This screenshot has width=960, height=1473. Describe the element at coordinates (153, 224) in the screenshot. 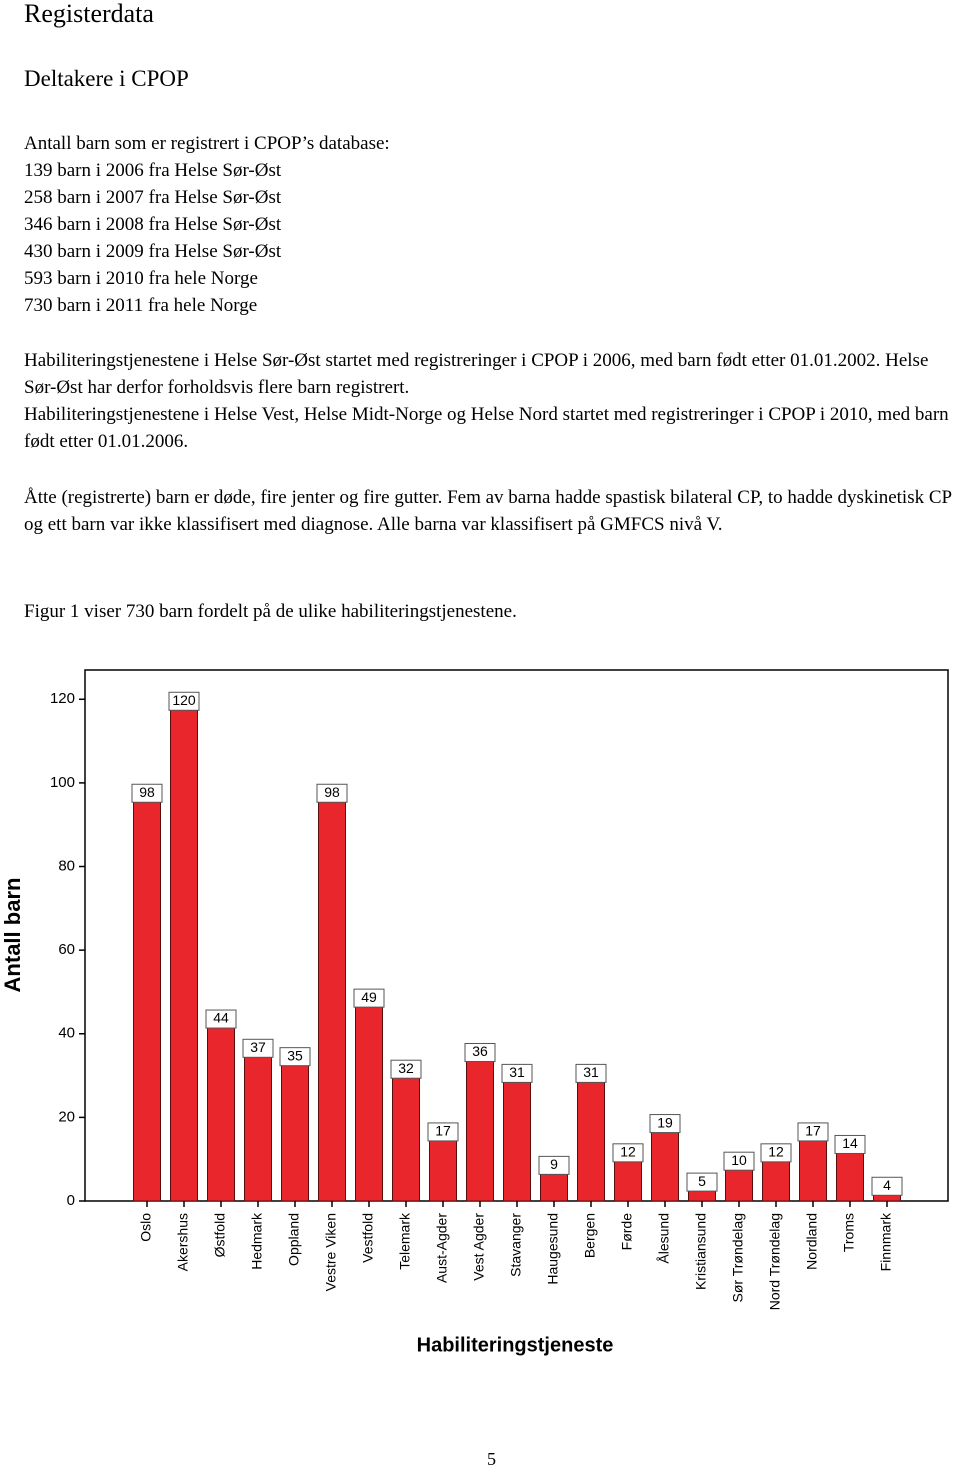

I see `list-item: 346 barn i 2008 fra Helse Sør-Øst` at that location.